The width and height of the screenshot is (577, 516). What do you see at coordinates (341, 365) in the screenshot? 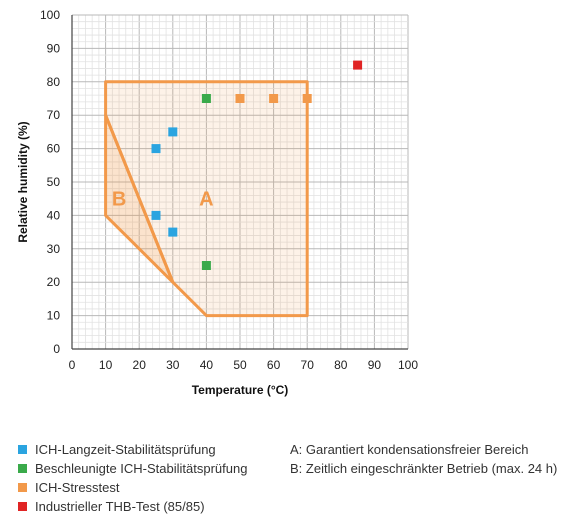
I see `x-tick-label: 80` at bounding box center [341, 365].